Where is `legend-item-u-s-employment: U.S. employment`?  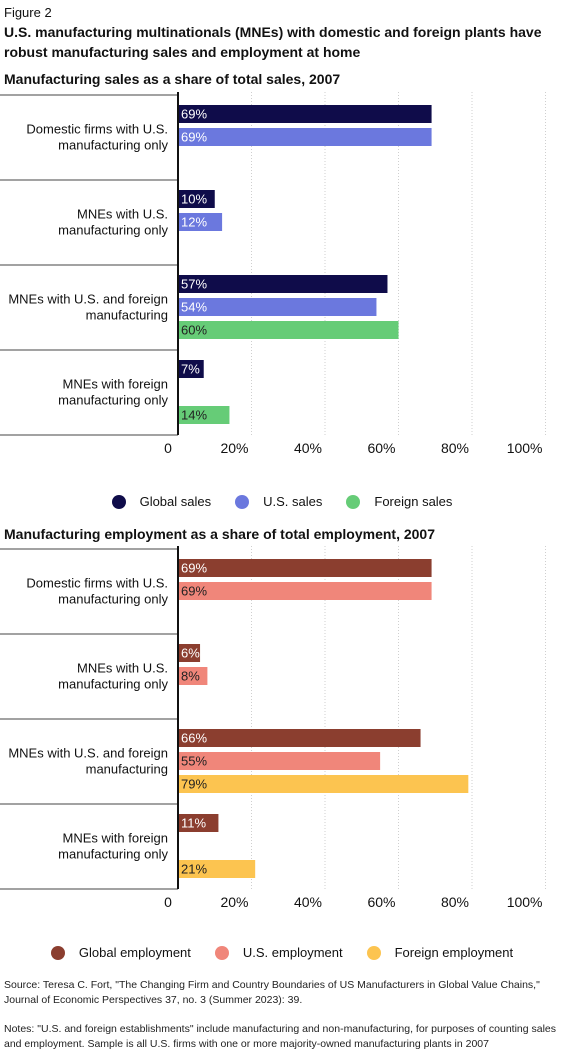
legend-item-u-s-employment: U.S. employment is located at coordinates (278, 952).